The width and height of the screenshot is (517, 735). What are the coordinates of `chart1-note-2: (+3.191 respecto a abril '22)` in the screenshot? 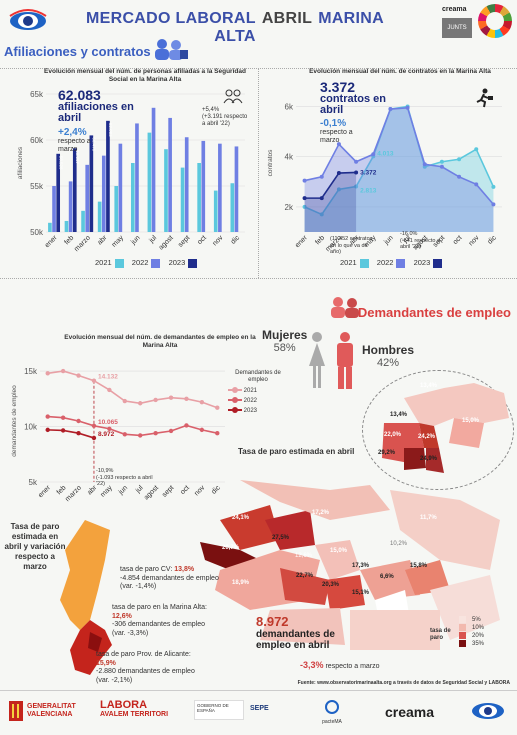 It's located at (225, 120).